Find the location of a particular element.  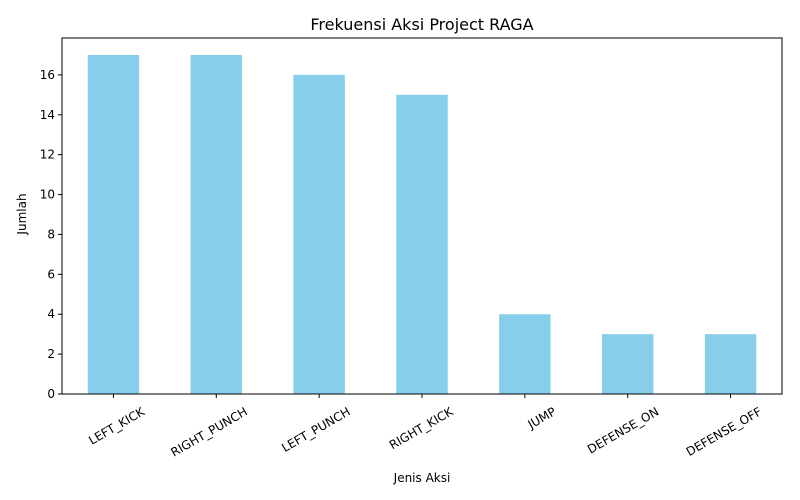

bar-left-kick is located at coordinates (113, 224).